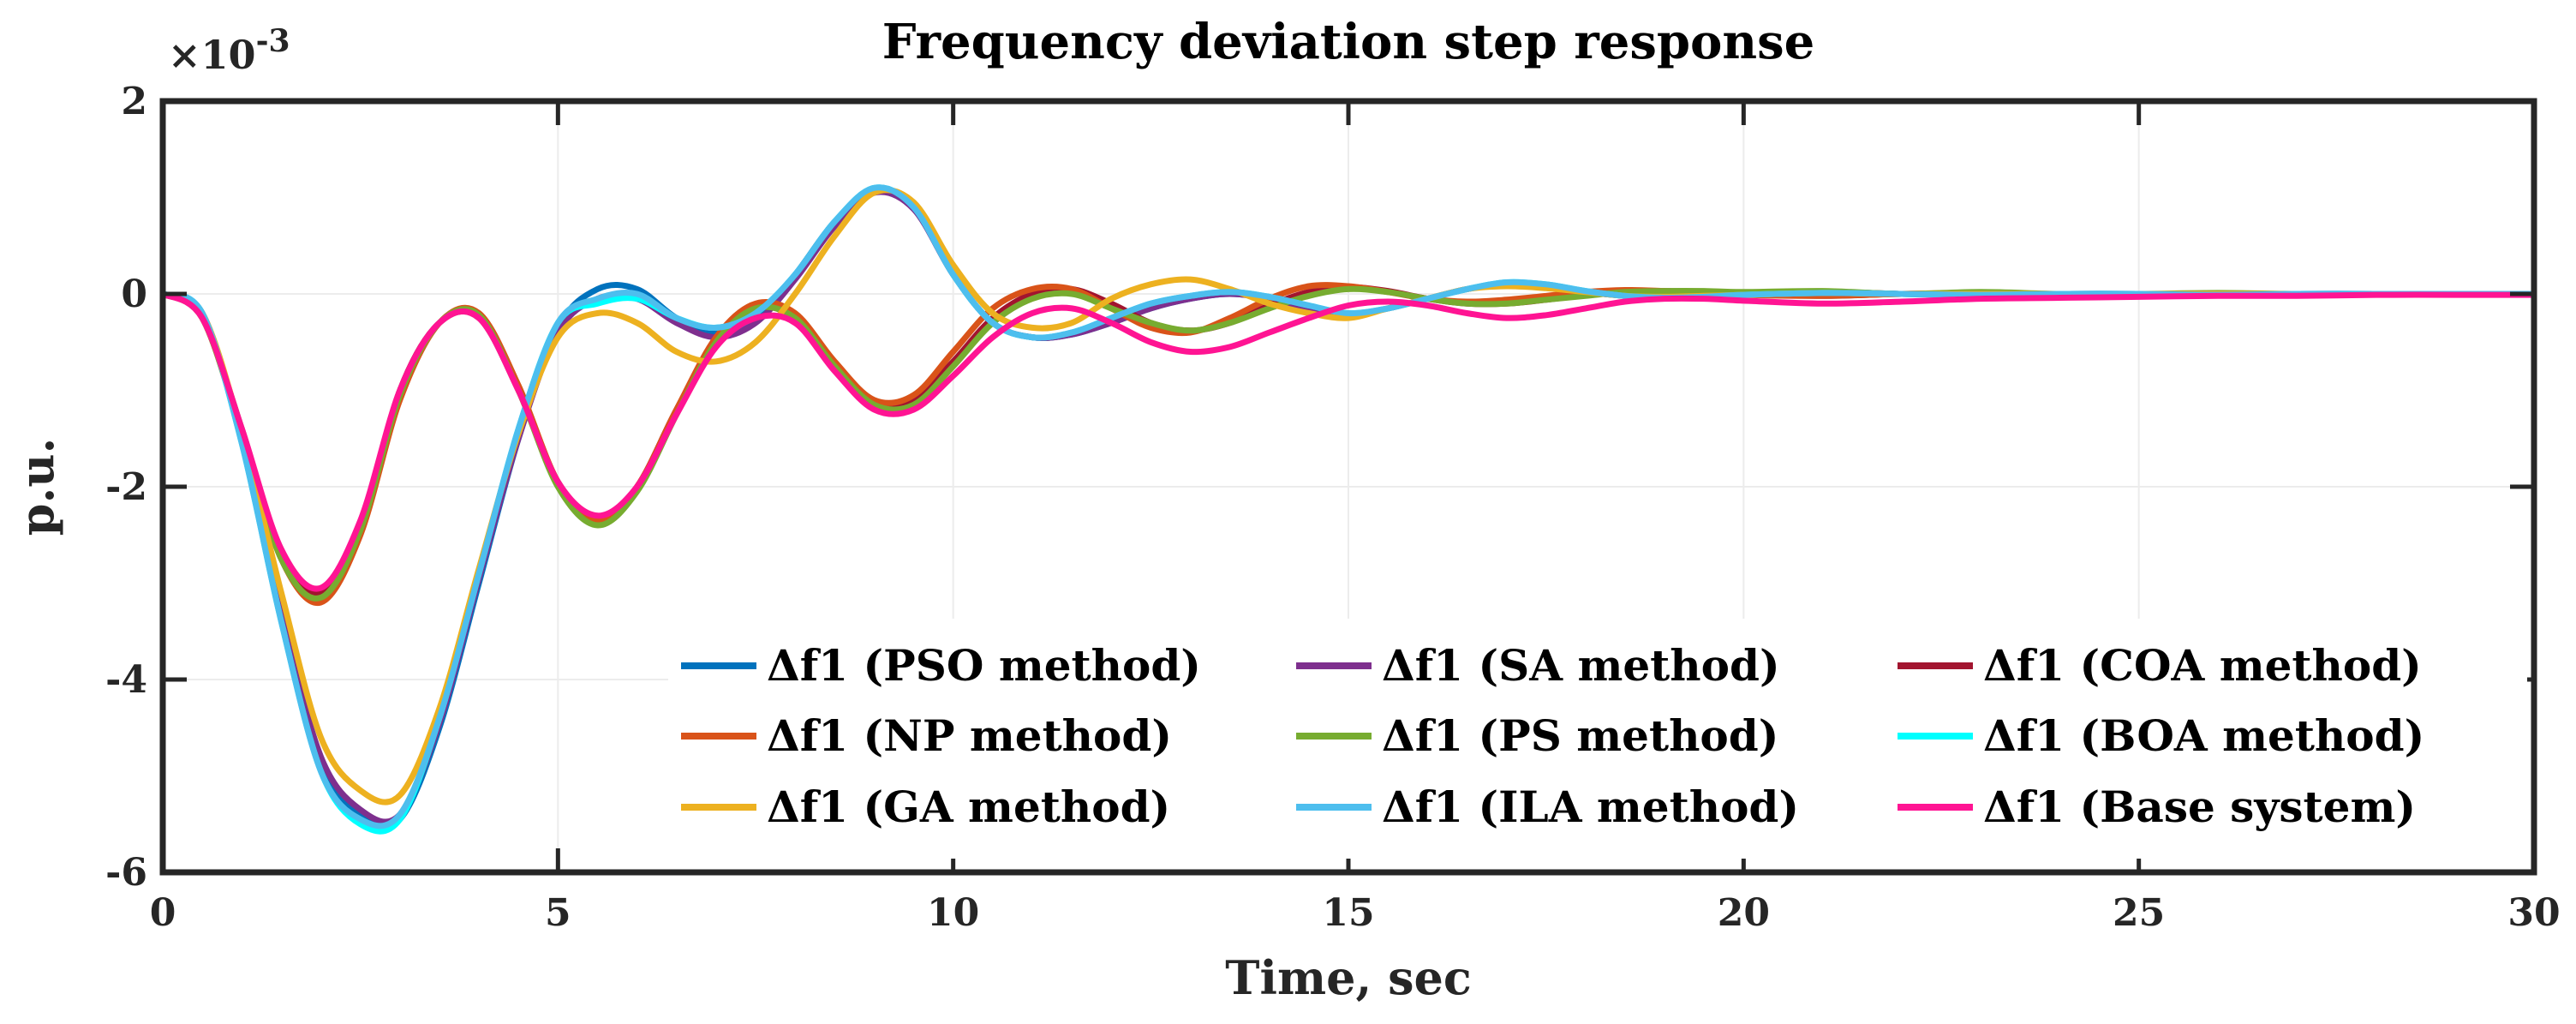 The height and width of the screenshot is (1024, 2576). I want to click on y-tick-label: -4, so click(126, 680).